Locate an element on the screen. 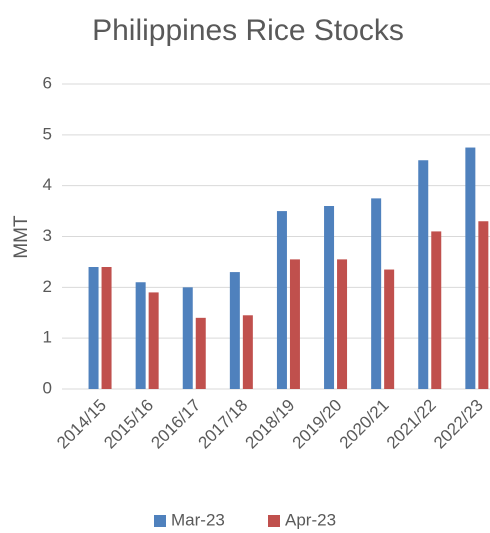 The height and width of the screenshot is (533, 490). y-tick-label: 5 is located at coordinates (47, 133).